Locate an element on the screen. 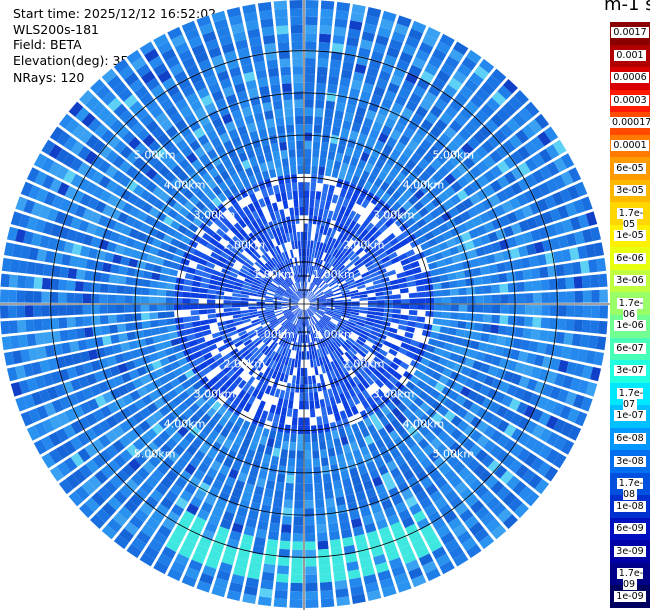 Image resolution: width=650 pixels, height=610 pixels. unit-label: m-1 sr-1 is located at coordinates (627, 7).